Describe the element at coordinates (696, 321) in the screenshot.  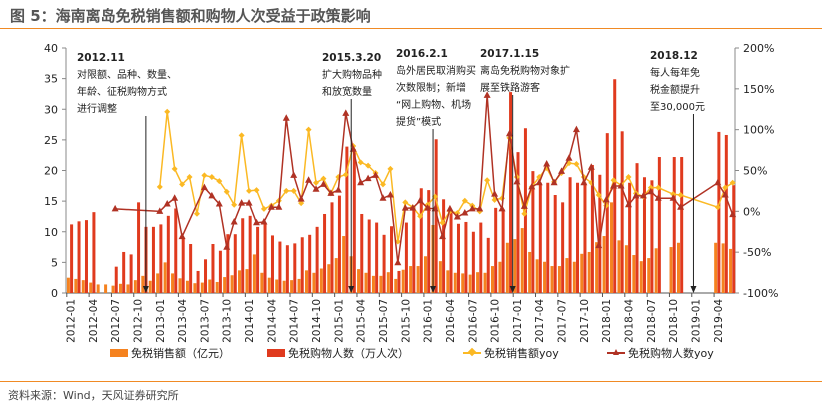
I see `x-tick-label: 2019-01` at that location.